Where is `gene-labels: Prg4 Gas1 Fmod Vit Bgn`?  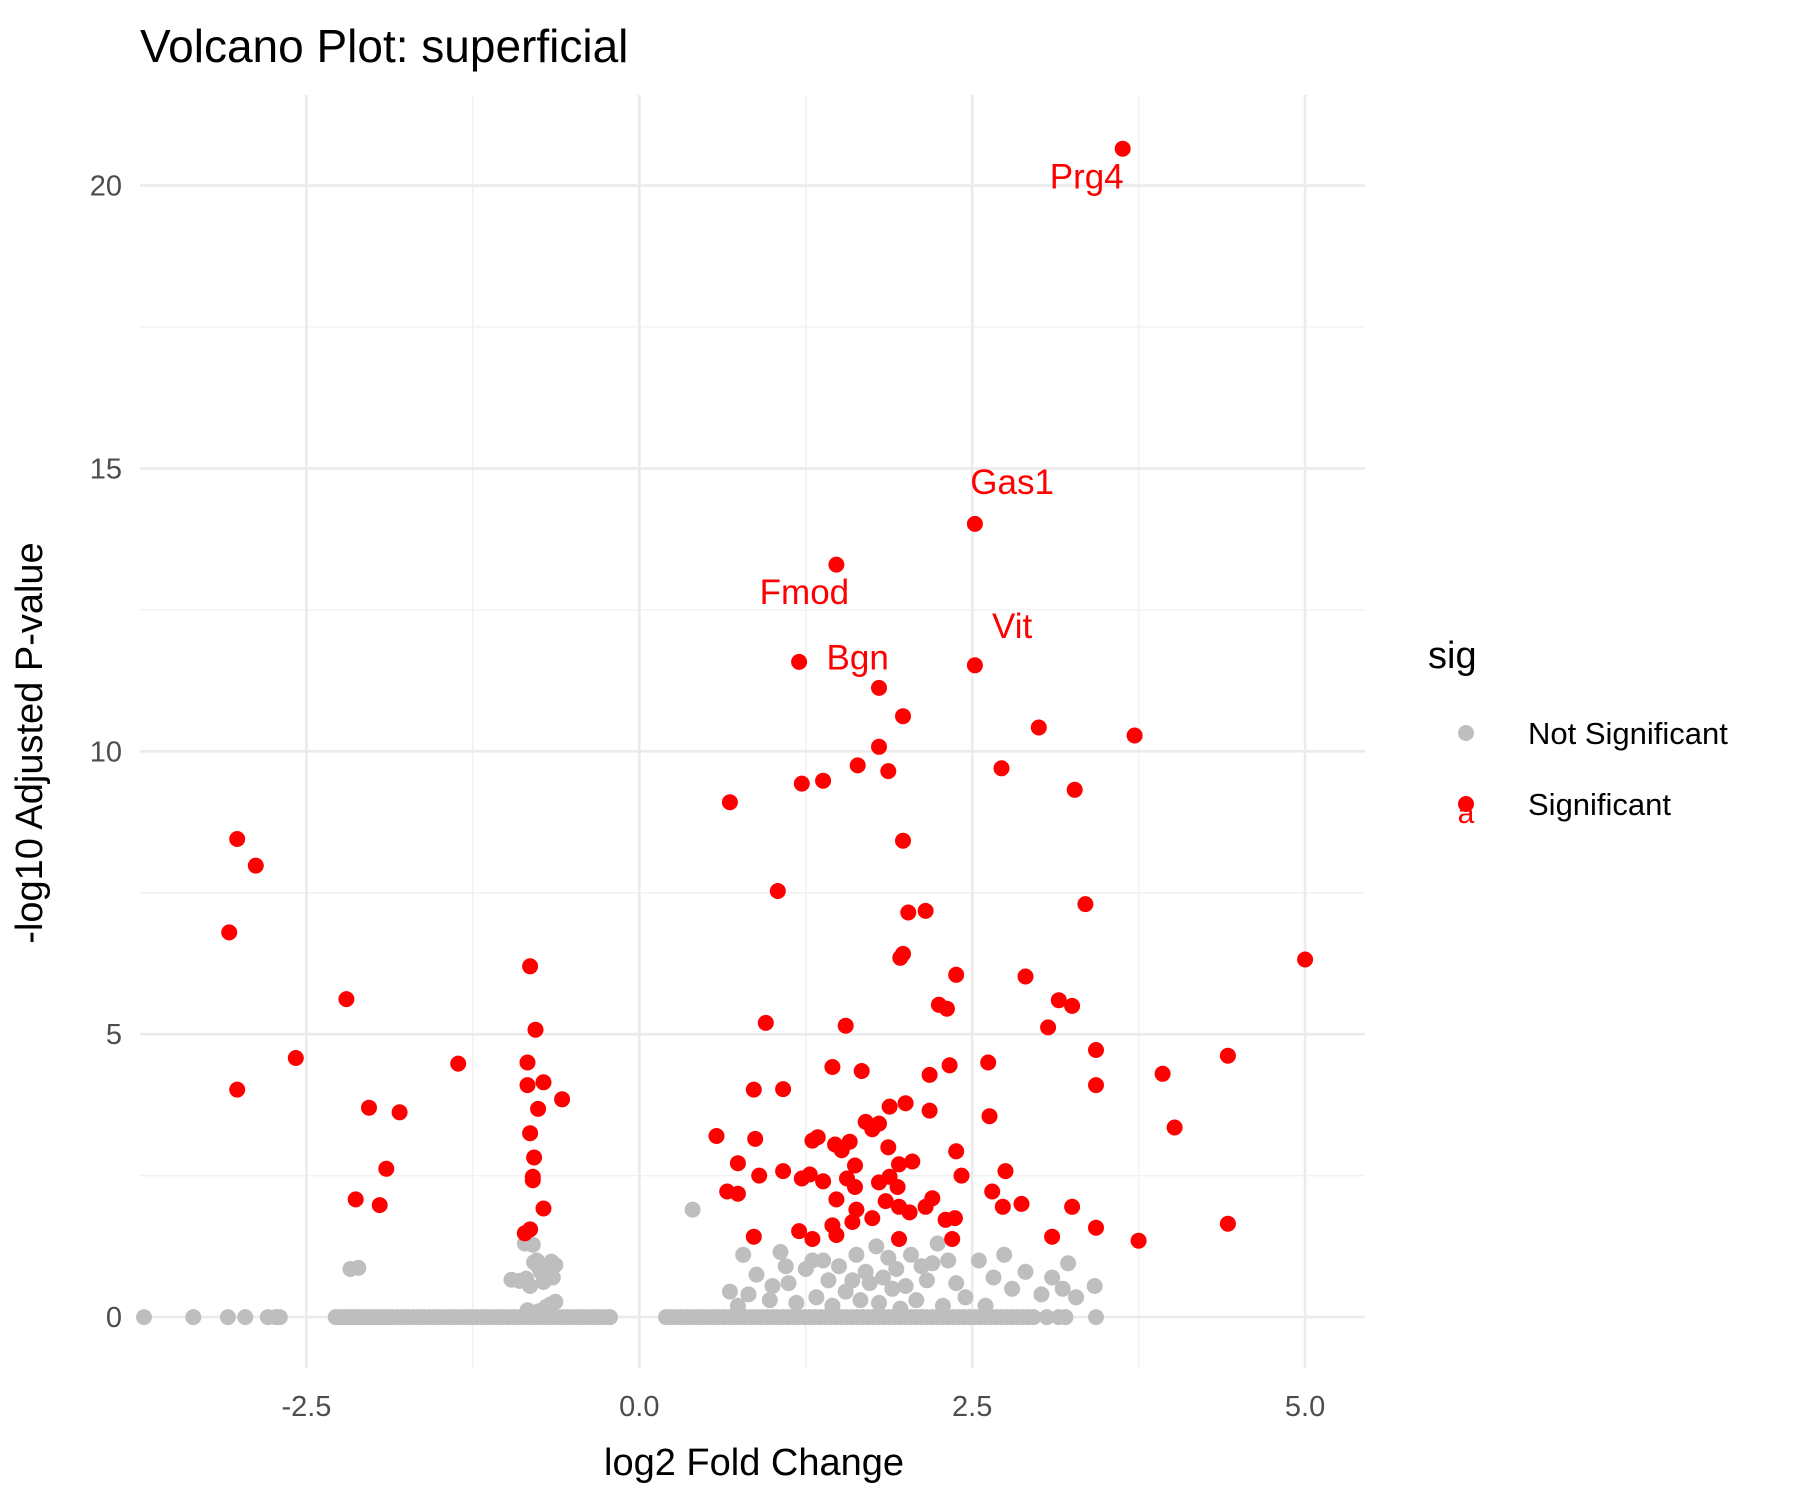
gene-labels: Prg4 Gas1 Fmod Vit Bgn is located at coordinates (942, 417).